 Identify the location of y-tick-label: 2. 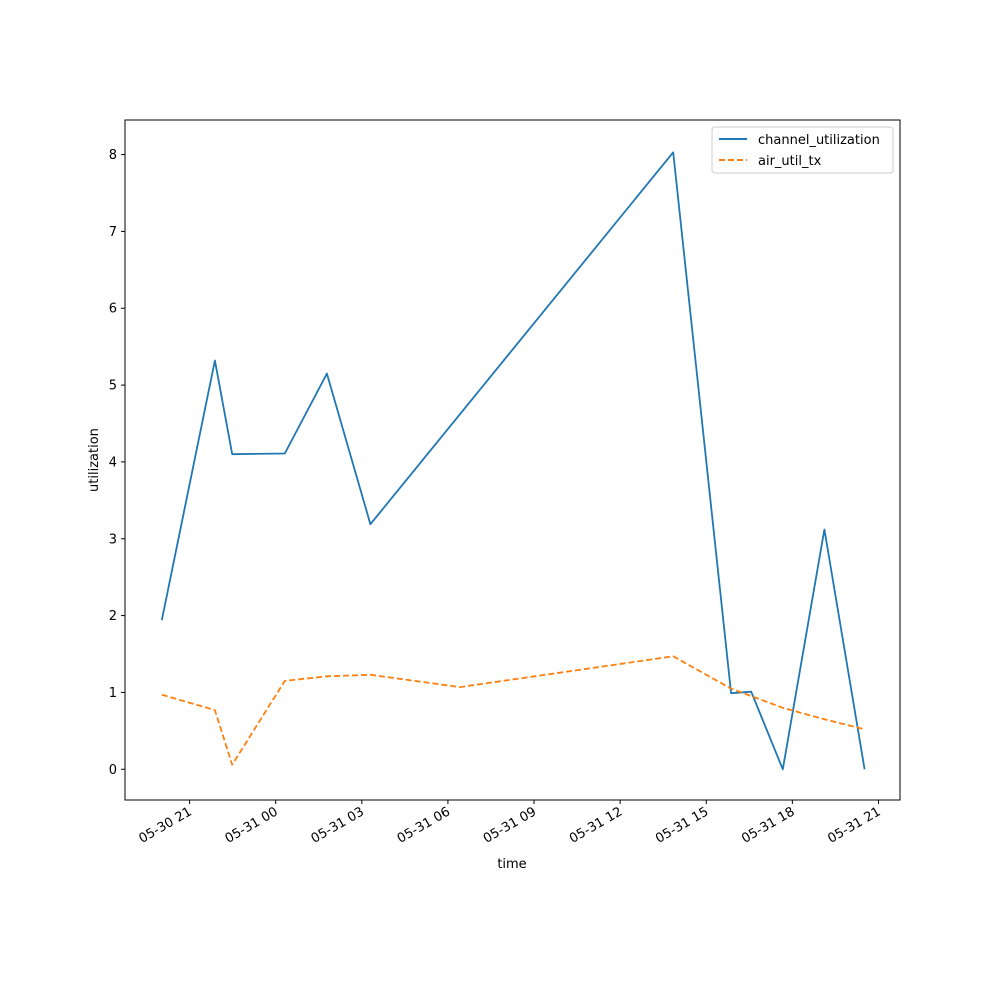
(113, 616).